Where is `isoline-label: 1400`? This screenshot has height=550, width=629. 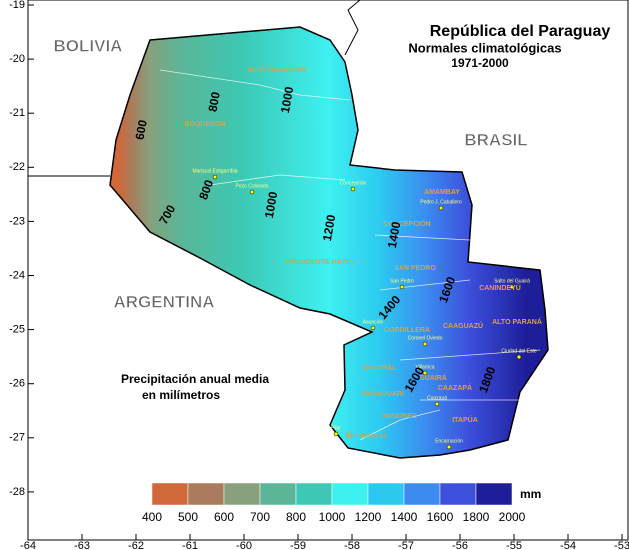 isoline-label: 1400 is located at coordinates (394, 234).